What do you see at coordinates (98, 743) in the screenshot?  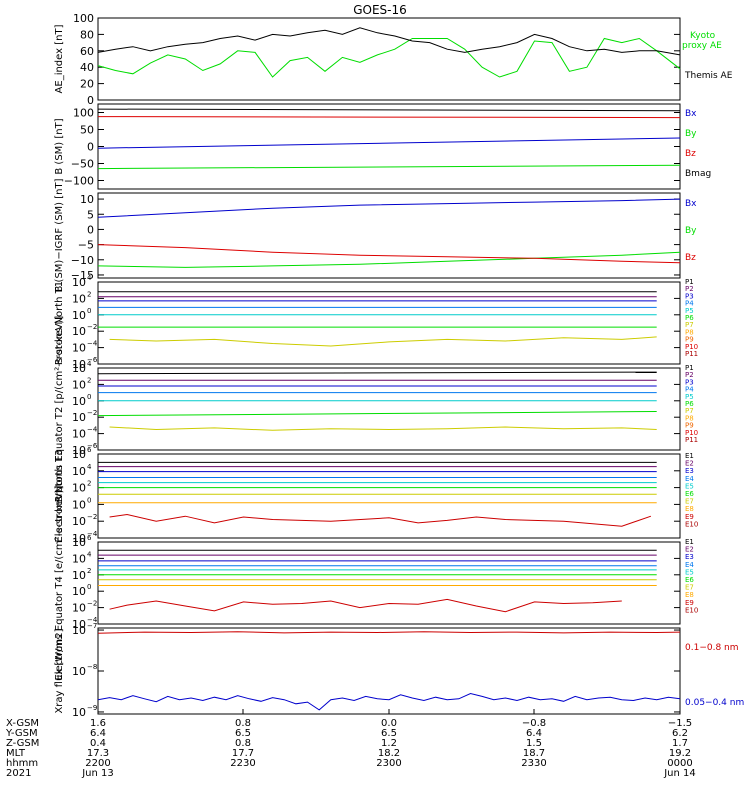 I see `x-row-value: 0.4` at bounding box center [98, 743].